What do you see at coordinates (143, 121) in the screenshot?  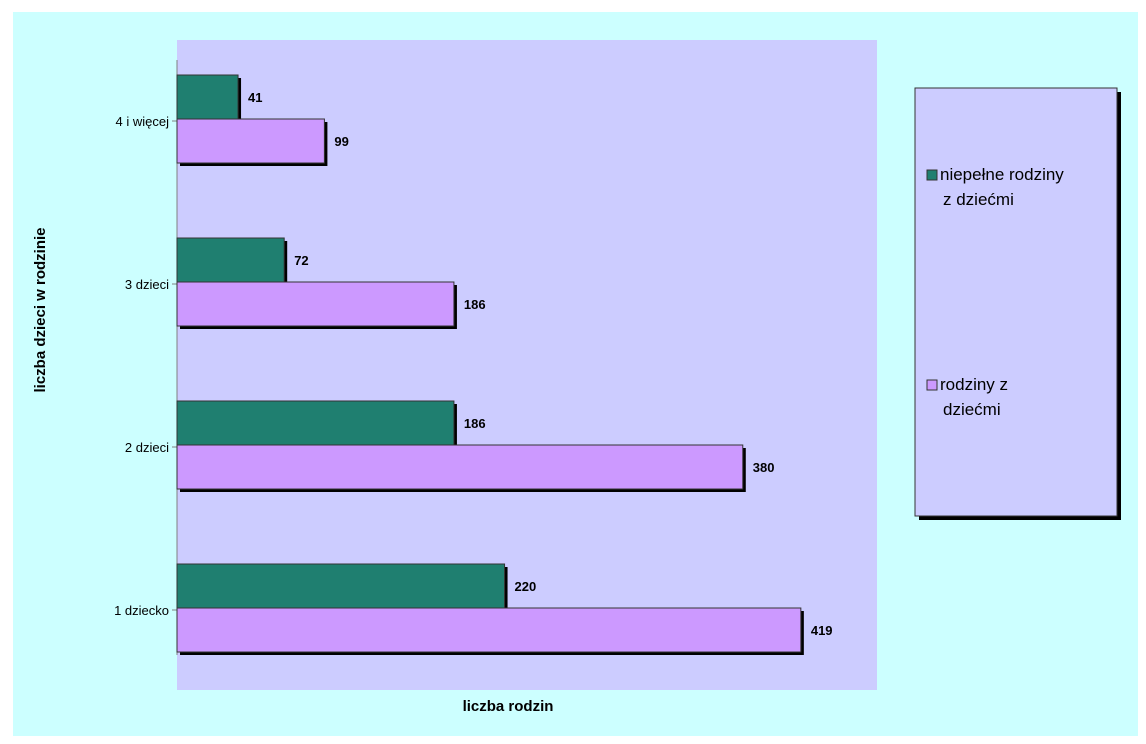 I see `category-label: 4 i więcej` at bounding box center [143, 121].